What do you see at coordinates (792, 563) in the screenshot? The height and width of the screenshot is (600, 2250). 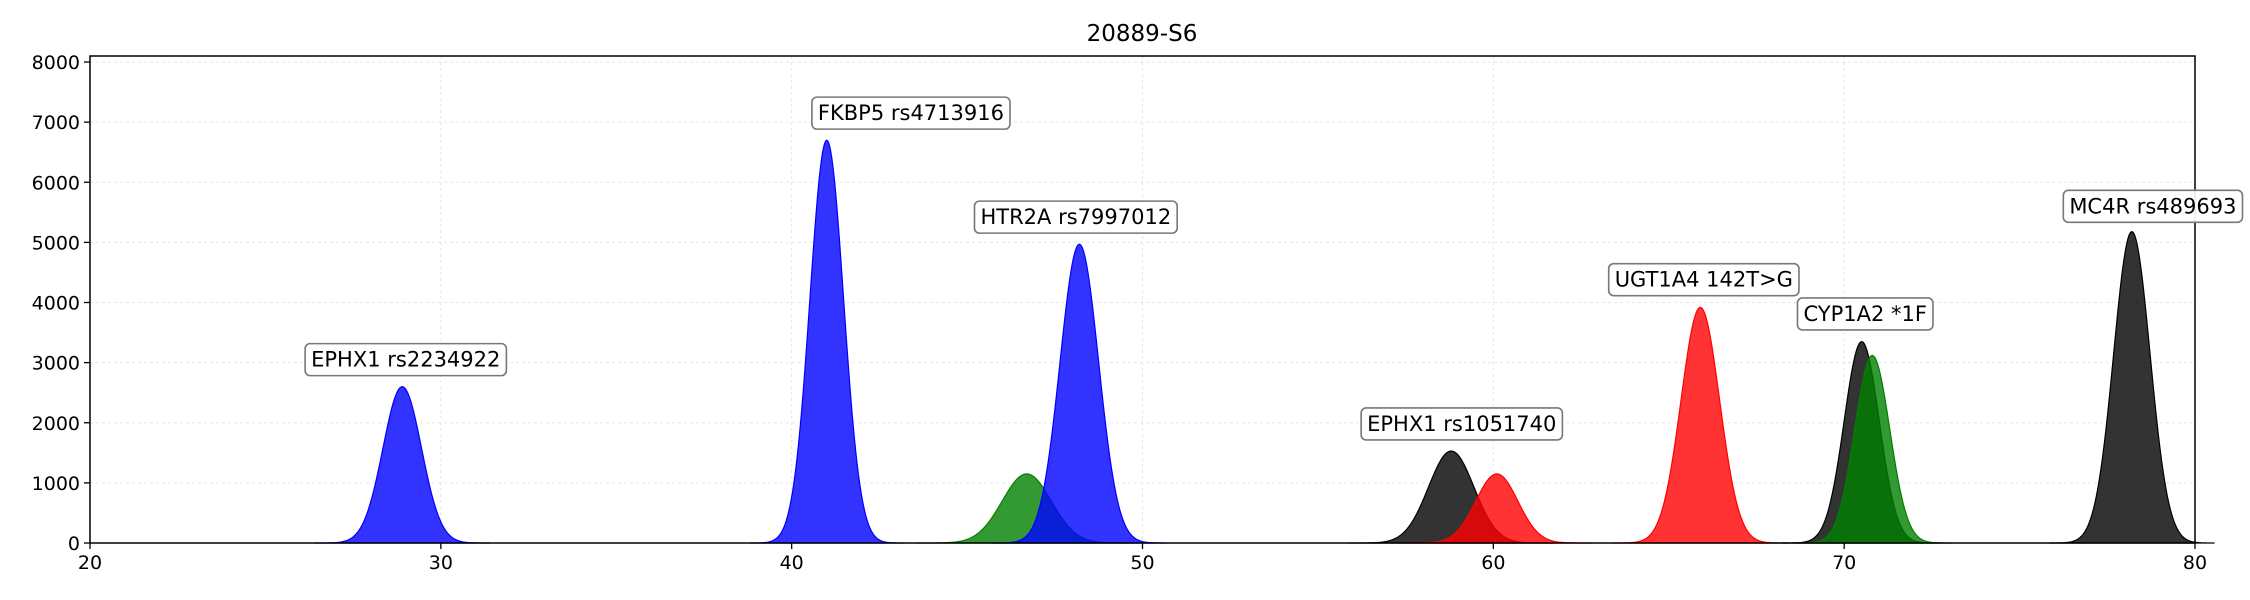 I see `x-tick-label: 40` at bounding box center [792, 563].